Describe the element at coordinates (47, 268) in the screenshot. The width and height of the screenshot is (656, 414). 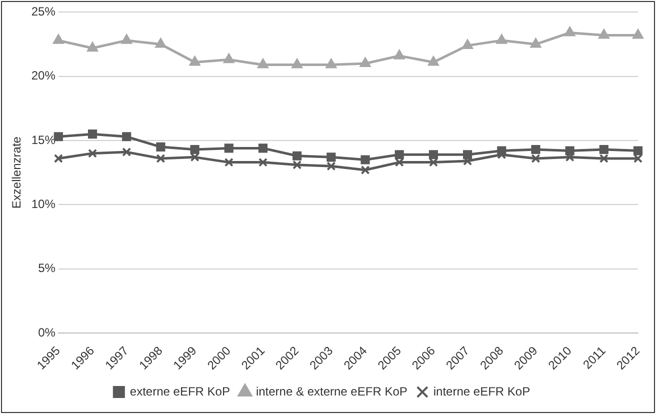
I see `y-tick-label: 5%` at that location.